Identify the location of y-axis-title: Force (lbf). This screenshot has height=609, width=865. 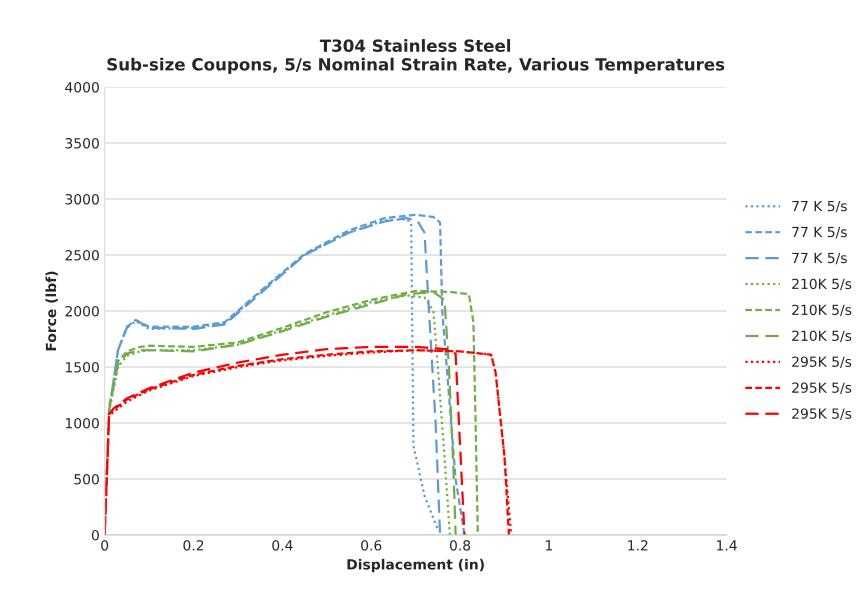
(51, 311).